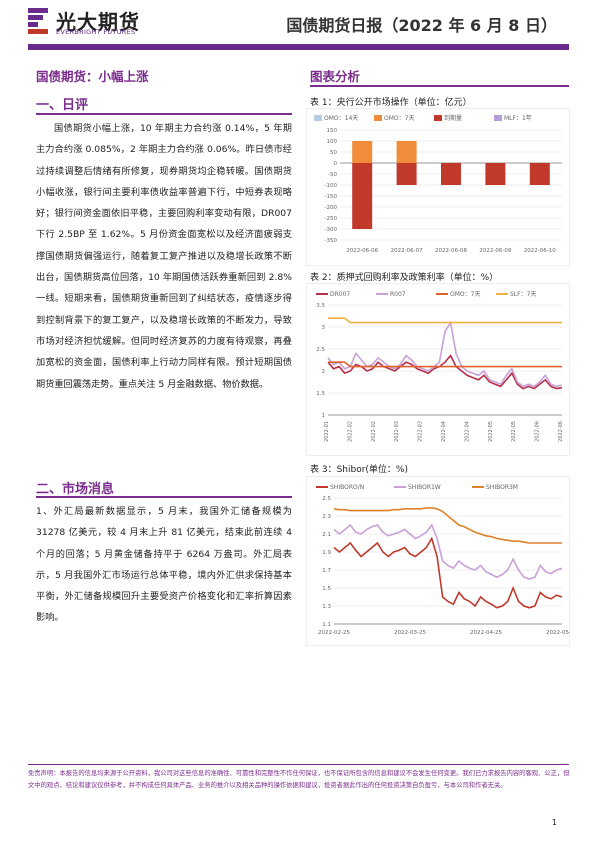 Image resolution: width=595 pixels, height=842 pixels. What do you see at coordinates (347, 487) in the screenshot?
I see `legend-label: SHIBORO/N` at bounding box center [347, 487].